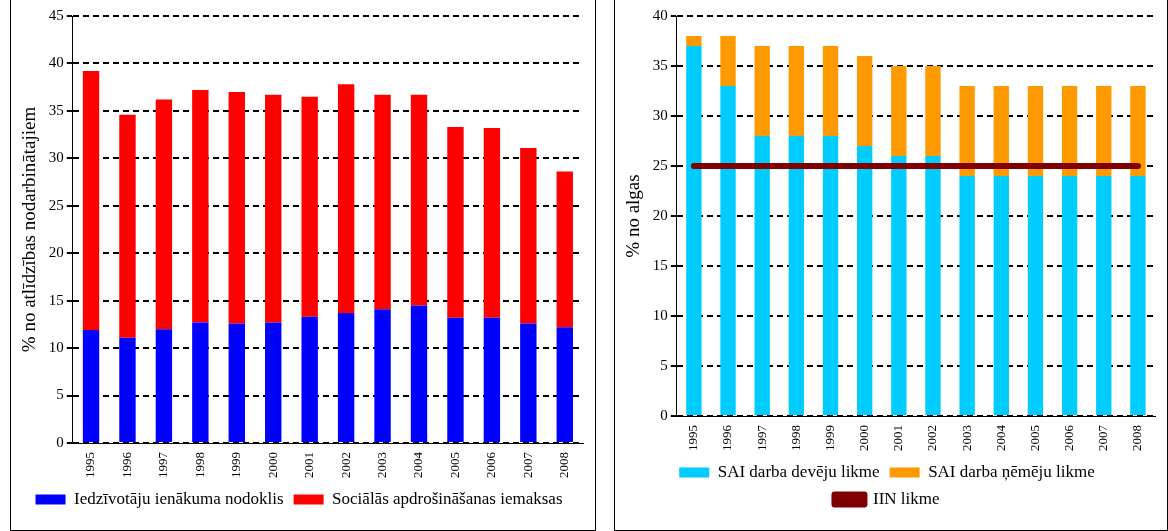 Image resolution: width=1168 pixels, height=531 pixels. Describe the element at coordinates (90, 465) in the screenshot. I see `x-tick-label: 1995` at that location.